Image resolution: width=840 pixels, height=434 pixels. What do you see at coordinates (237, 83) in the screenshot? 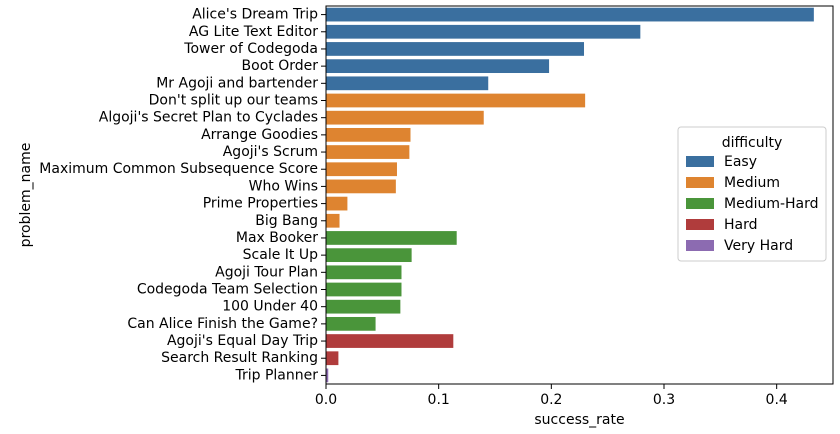
I see `y-tick-label: Mr Agoji and bartender` at bounding box center [237, 83].